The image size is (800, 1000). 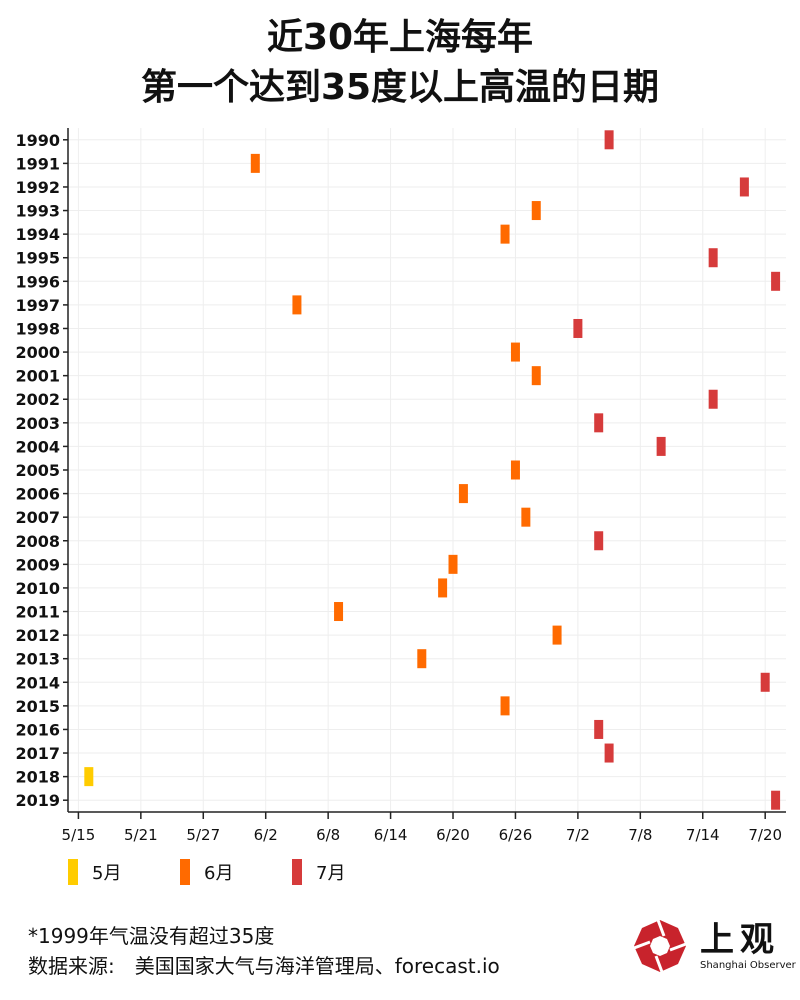 I want to click on y-tick-label: 2016, so click(x=37, y=729).